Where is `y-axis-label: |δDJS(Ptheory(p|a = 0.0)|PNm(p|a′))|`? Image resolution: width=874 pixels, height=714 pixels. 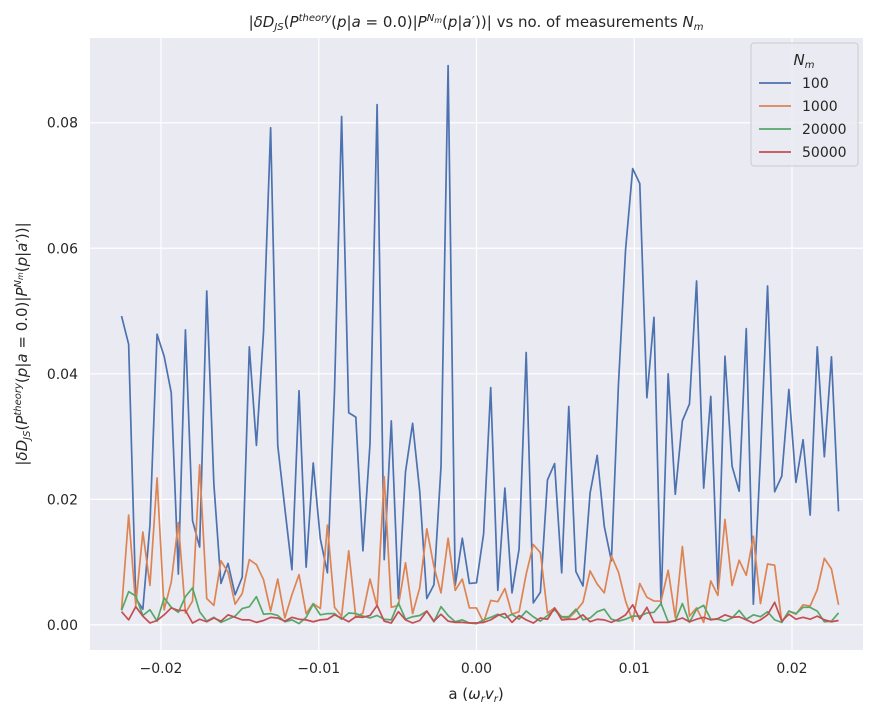
y-axis-label: |δDJS(Ptheory(p|a = 0.0)|PNm(p|a′))| is located at coordinates (23, 343).